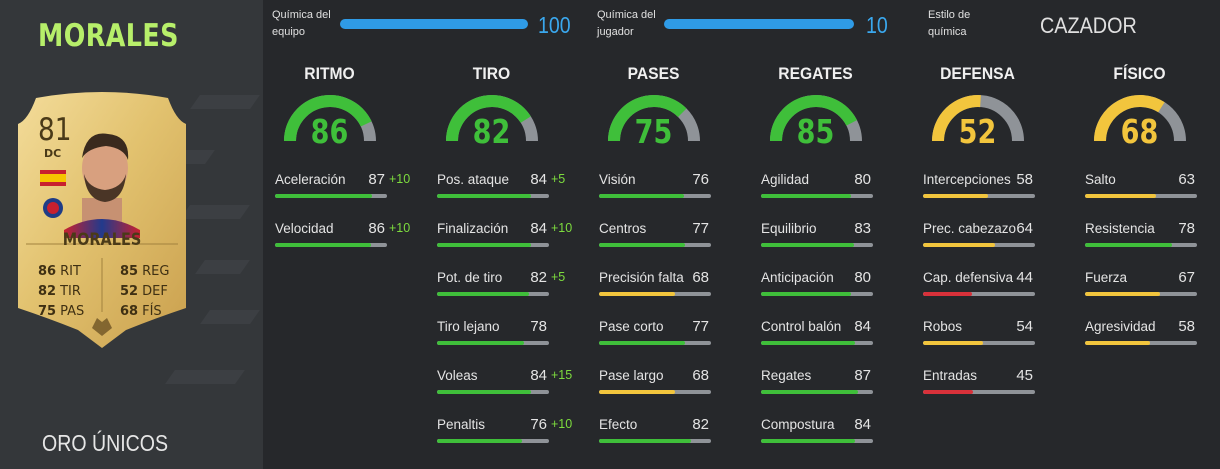 This screenshot has height=469, width=1220. Describe the element at coordinates (468, 326) in the screenshot. I see `attribute-name: Tiro lejano` at that location.